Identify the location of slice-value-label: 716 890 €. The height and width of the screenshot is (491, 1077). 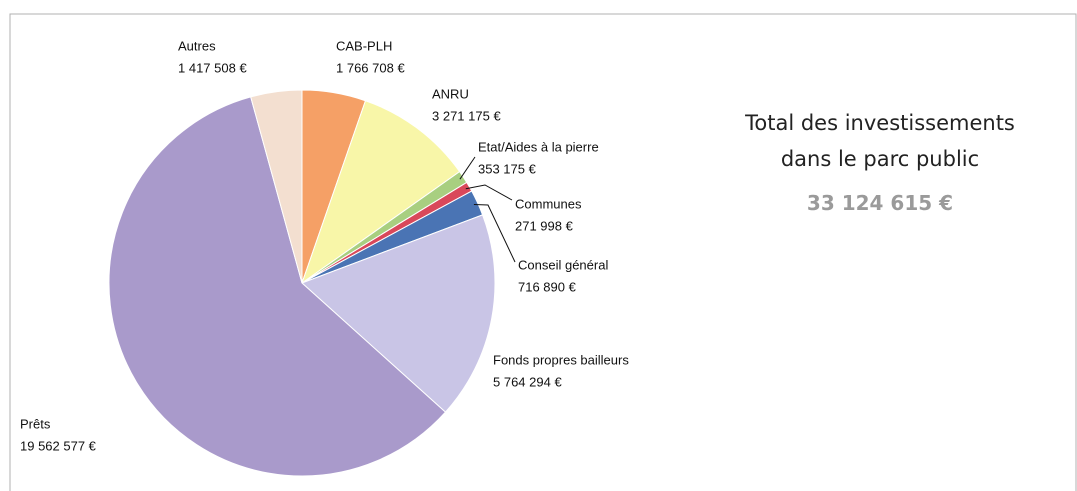
(547, 286).